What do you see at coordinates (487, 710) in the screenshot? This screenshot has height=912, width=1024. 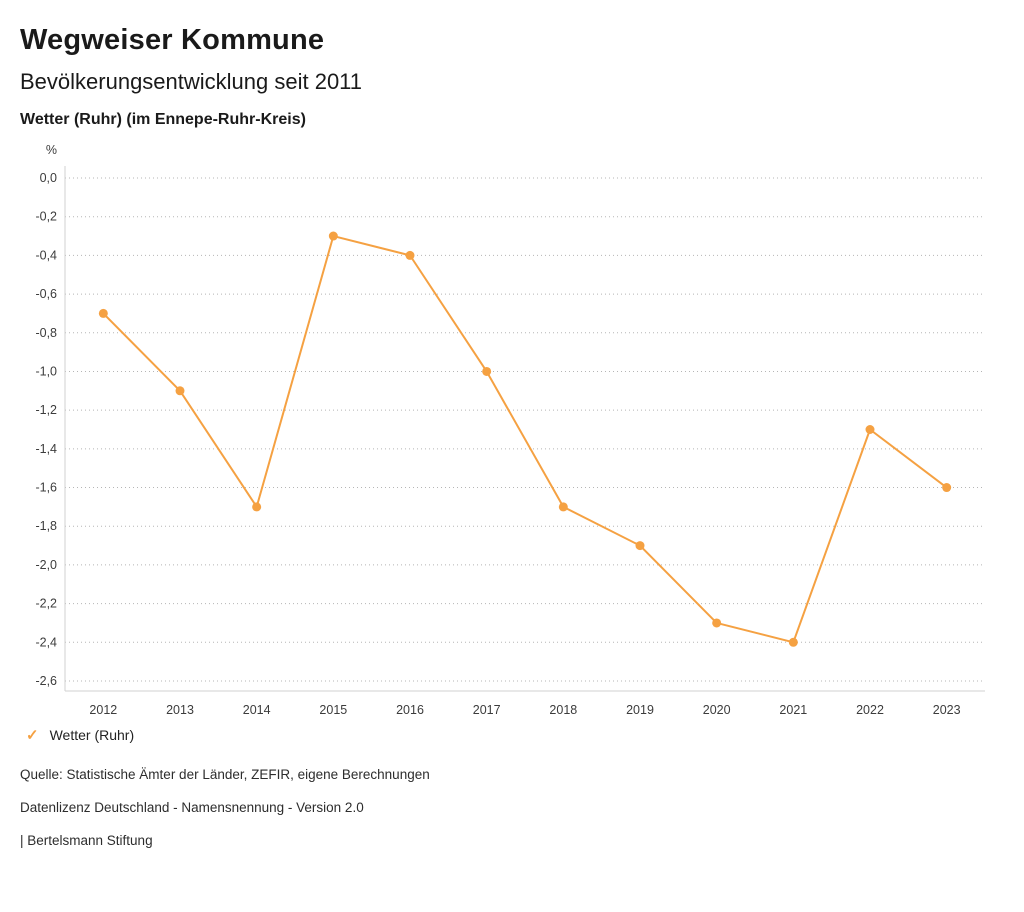 I see `x-tick-label-2017: 2017` at bounding box center [487, 710].